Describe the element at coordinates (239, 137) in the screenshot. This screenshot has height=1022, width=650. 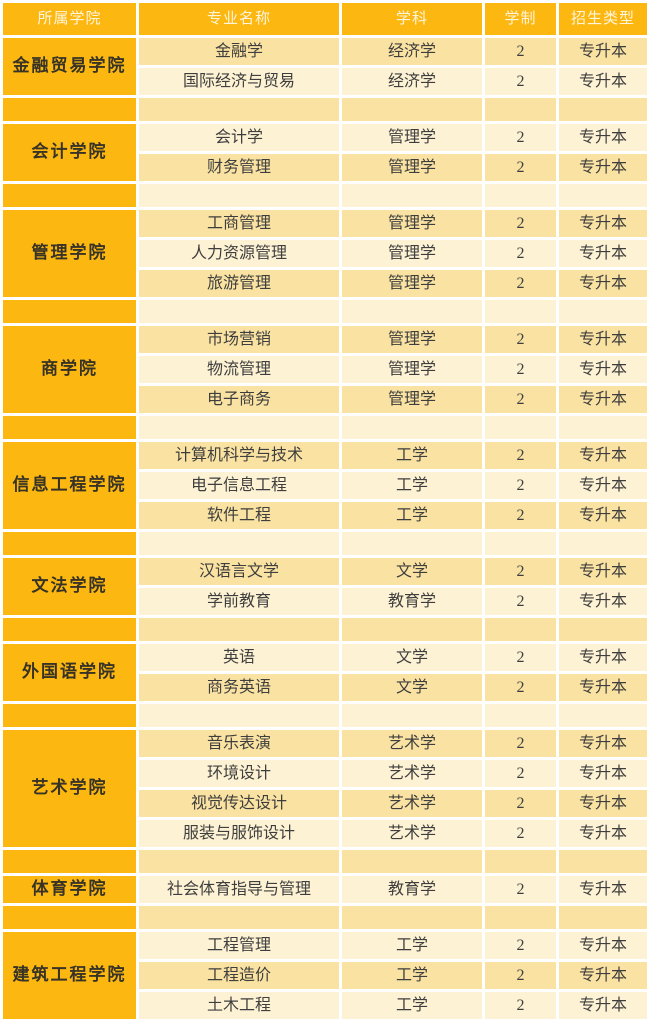
I see `major-cell: 会计学` at that location.